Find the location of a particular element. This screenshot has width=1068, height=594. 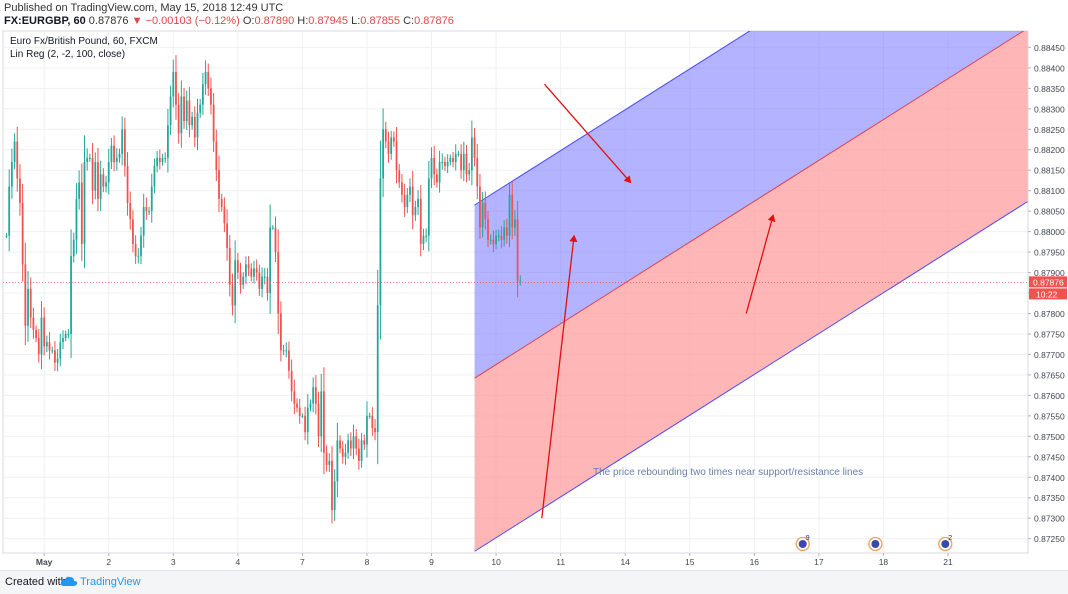

price-tick-label: 0.88250 is located at coordinates (1049, 130).